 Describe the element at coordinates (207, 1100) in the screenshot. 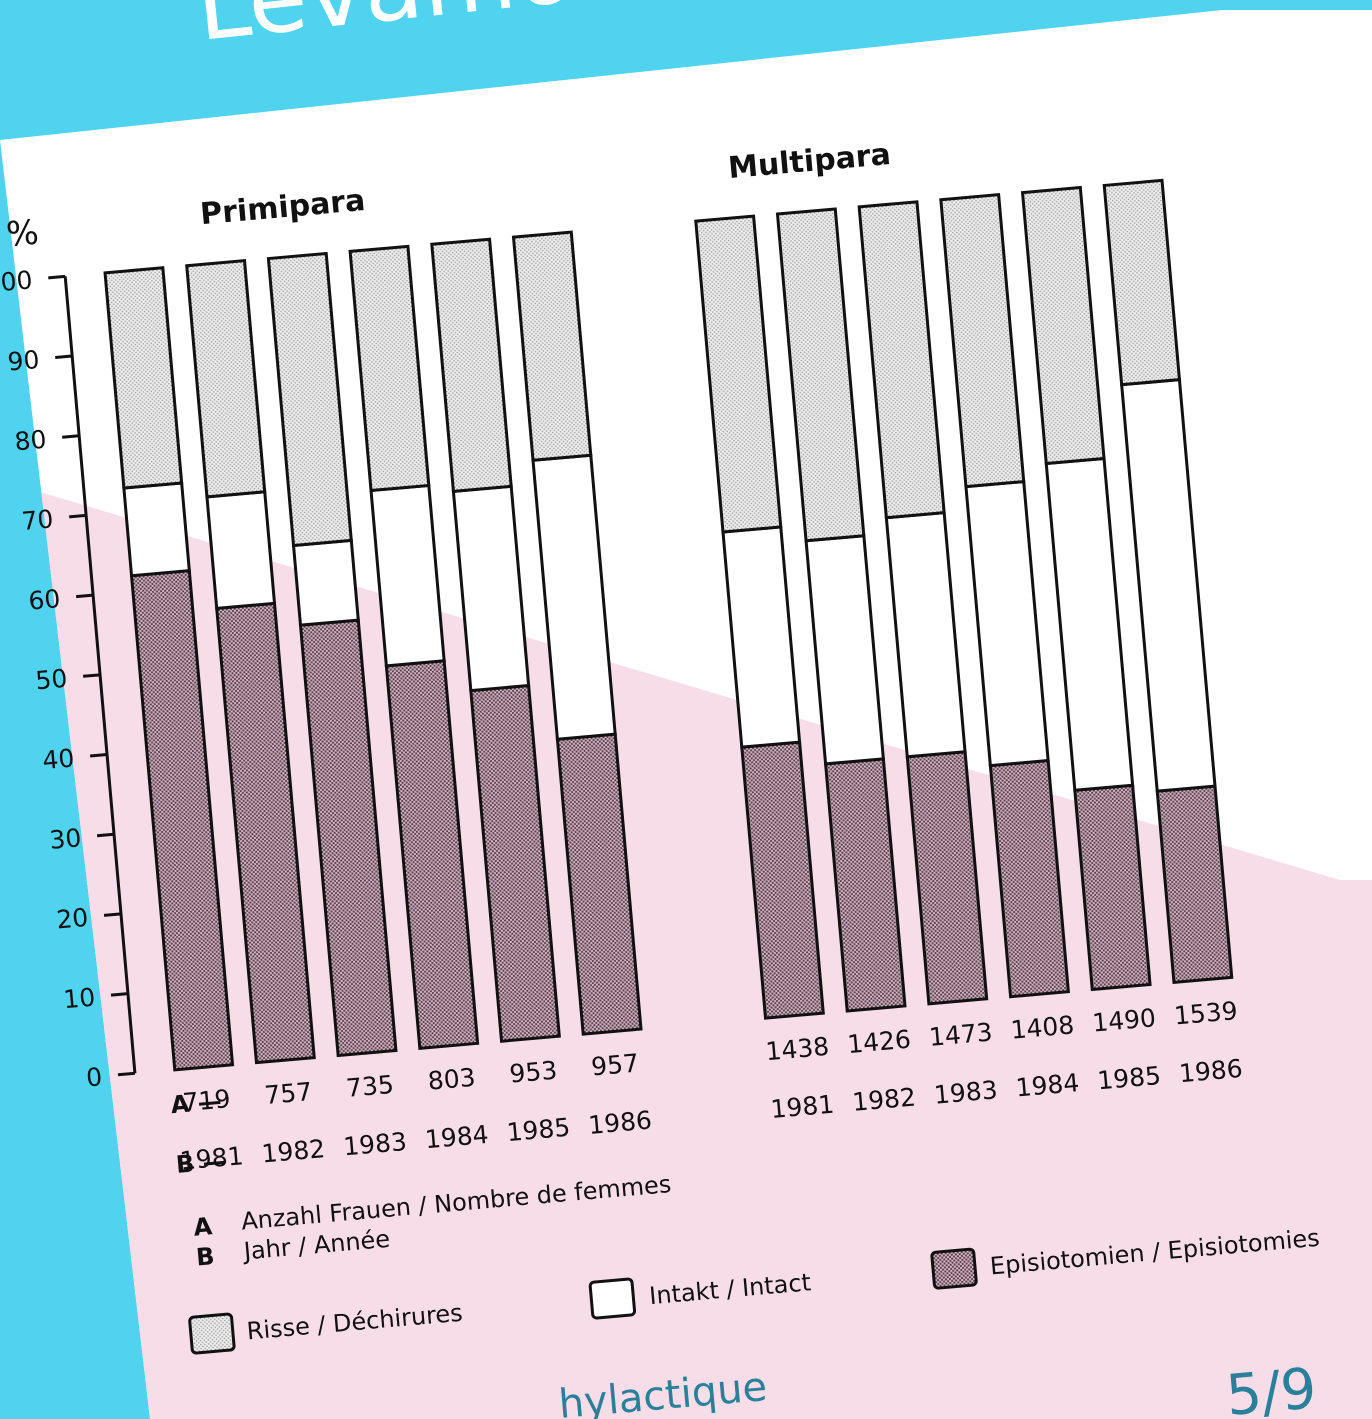

I see `bar-count-label: 719` at that location.